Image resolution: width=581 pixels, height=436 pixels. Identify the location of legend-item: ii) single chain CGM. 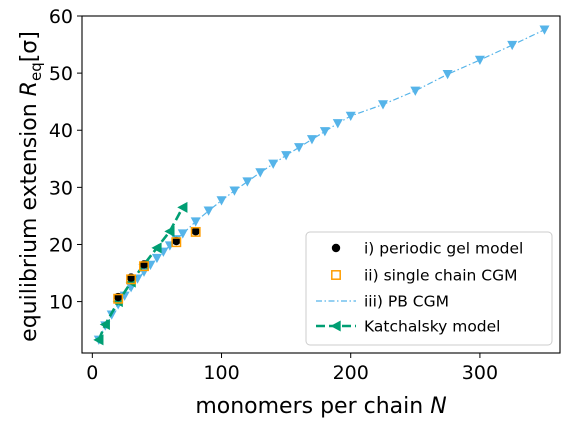
(424, 276).